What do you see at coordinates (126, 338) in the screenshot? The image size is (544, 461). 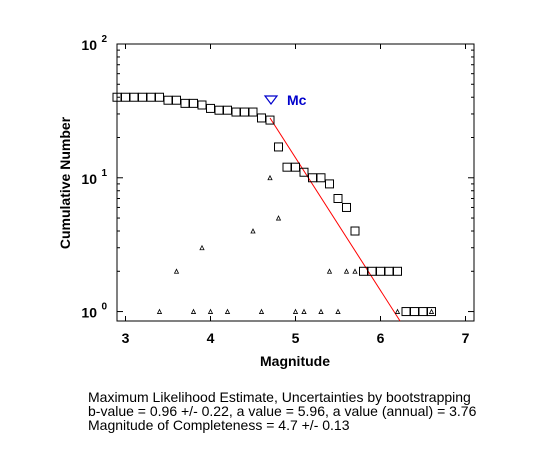 I see `x-tick-label: 3` at bounding box center [126, 338].